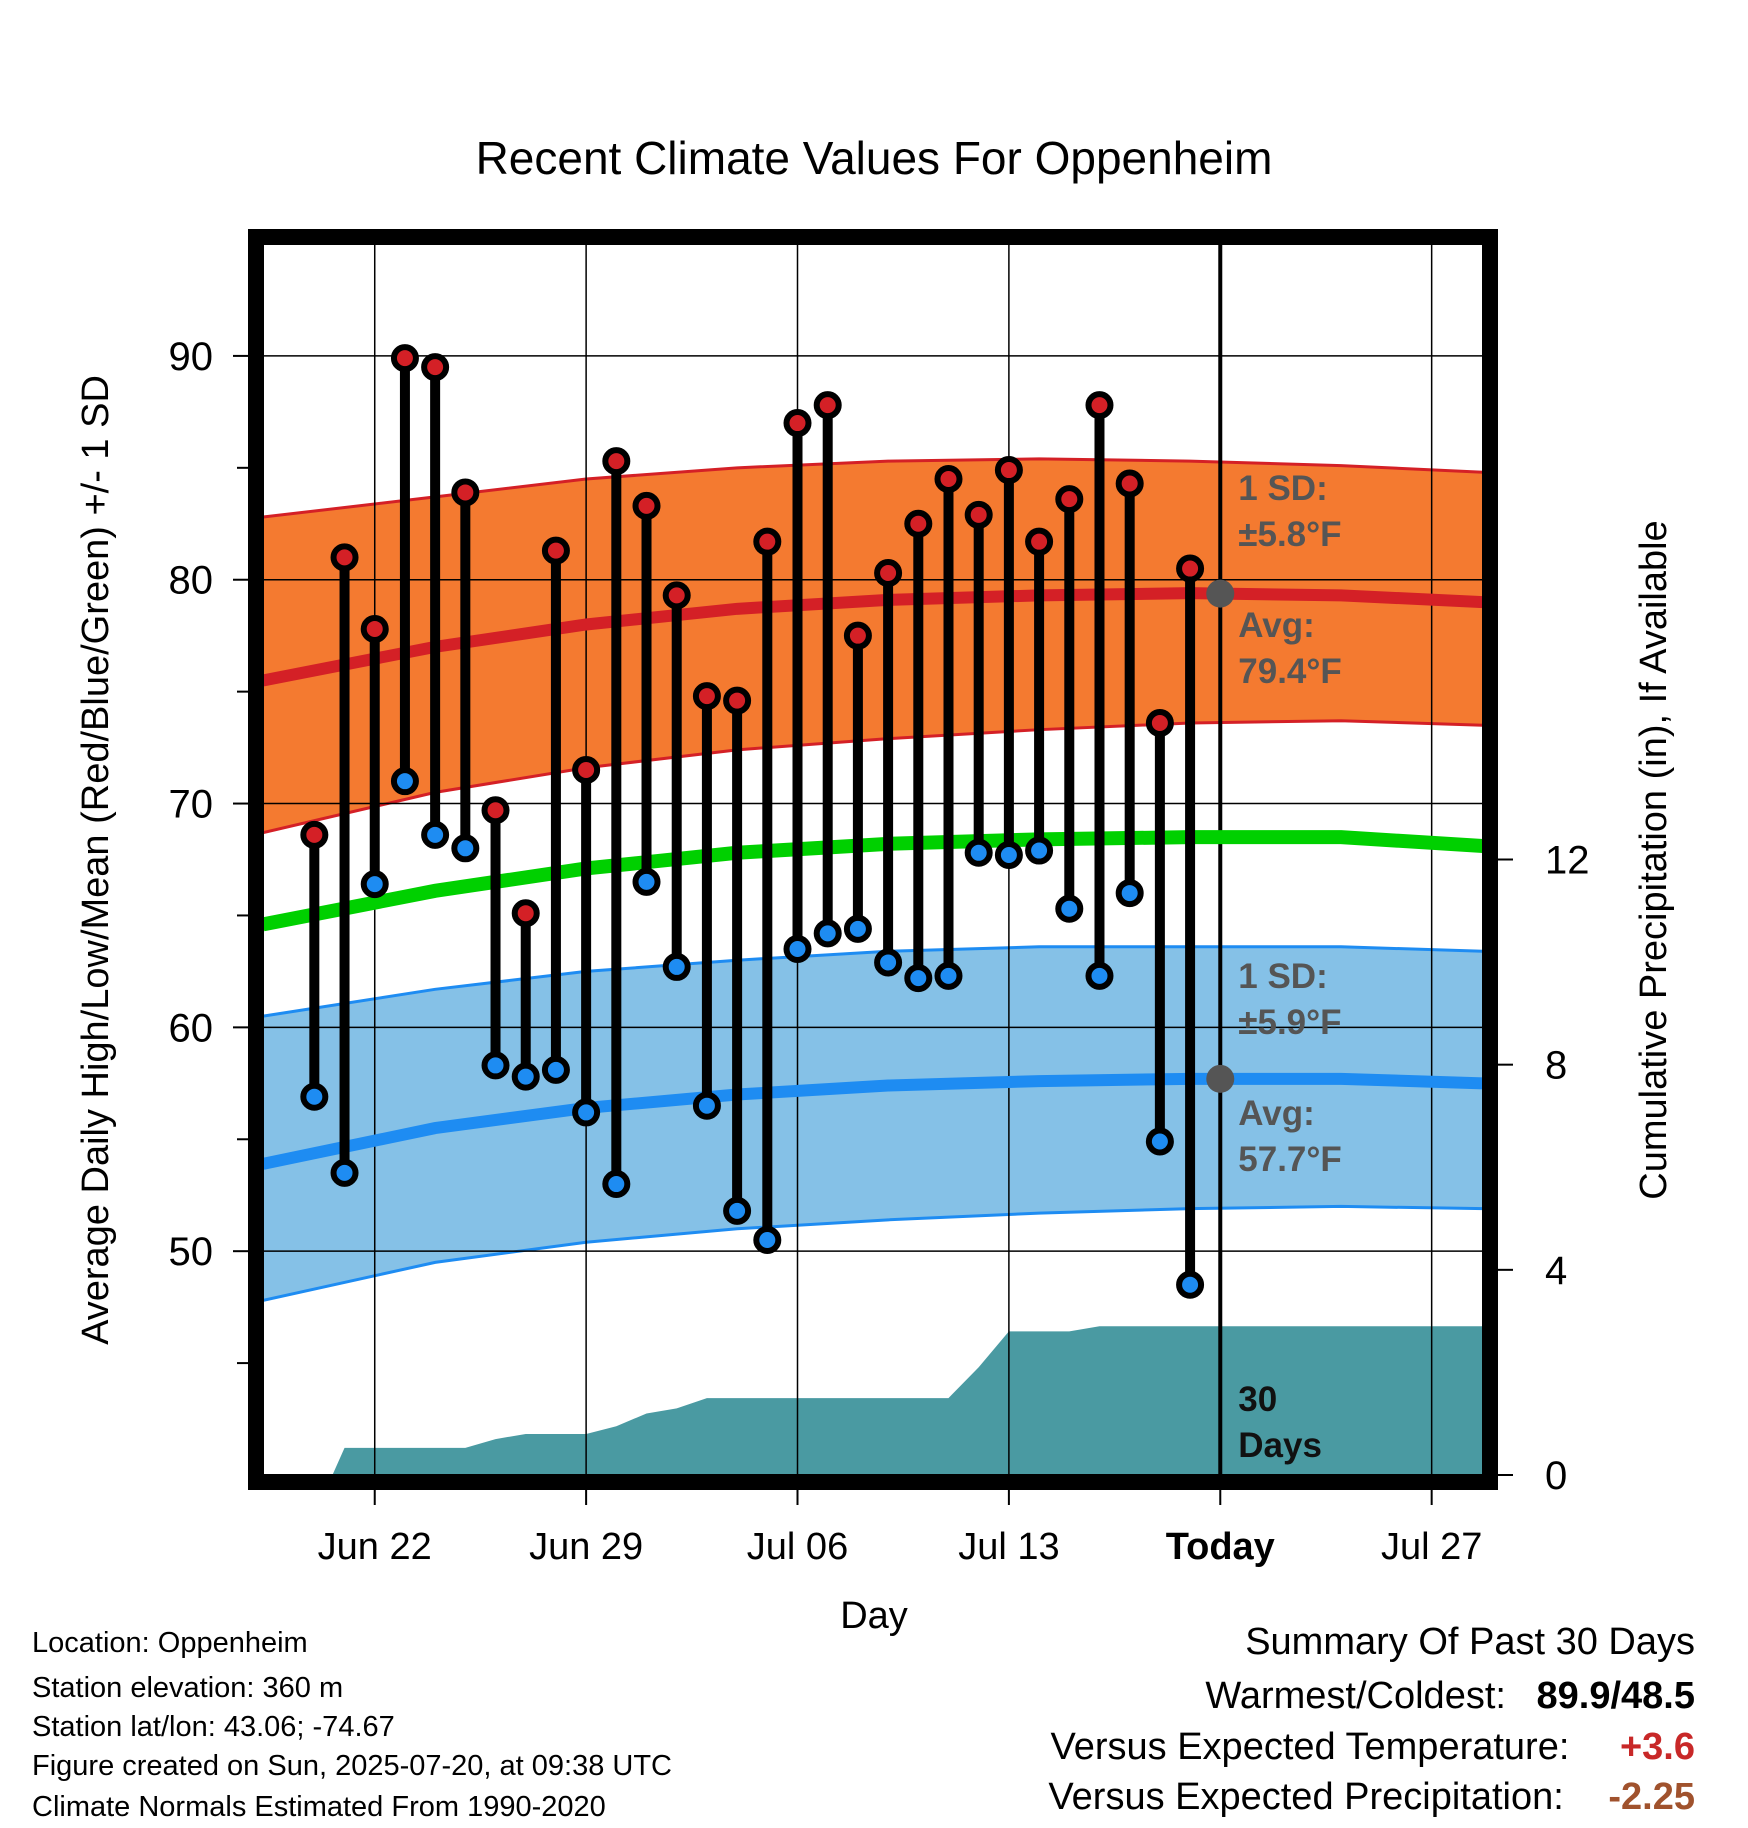 Image resolution: width=1748 pixels, height=1828 pixels. What do you see at coordinates (319, 1807) in the screenshot?
I see `info-normals: Climate Normals Estimated From 1990-2020` at bounding box center [319, 1807].